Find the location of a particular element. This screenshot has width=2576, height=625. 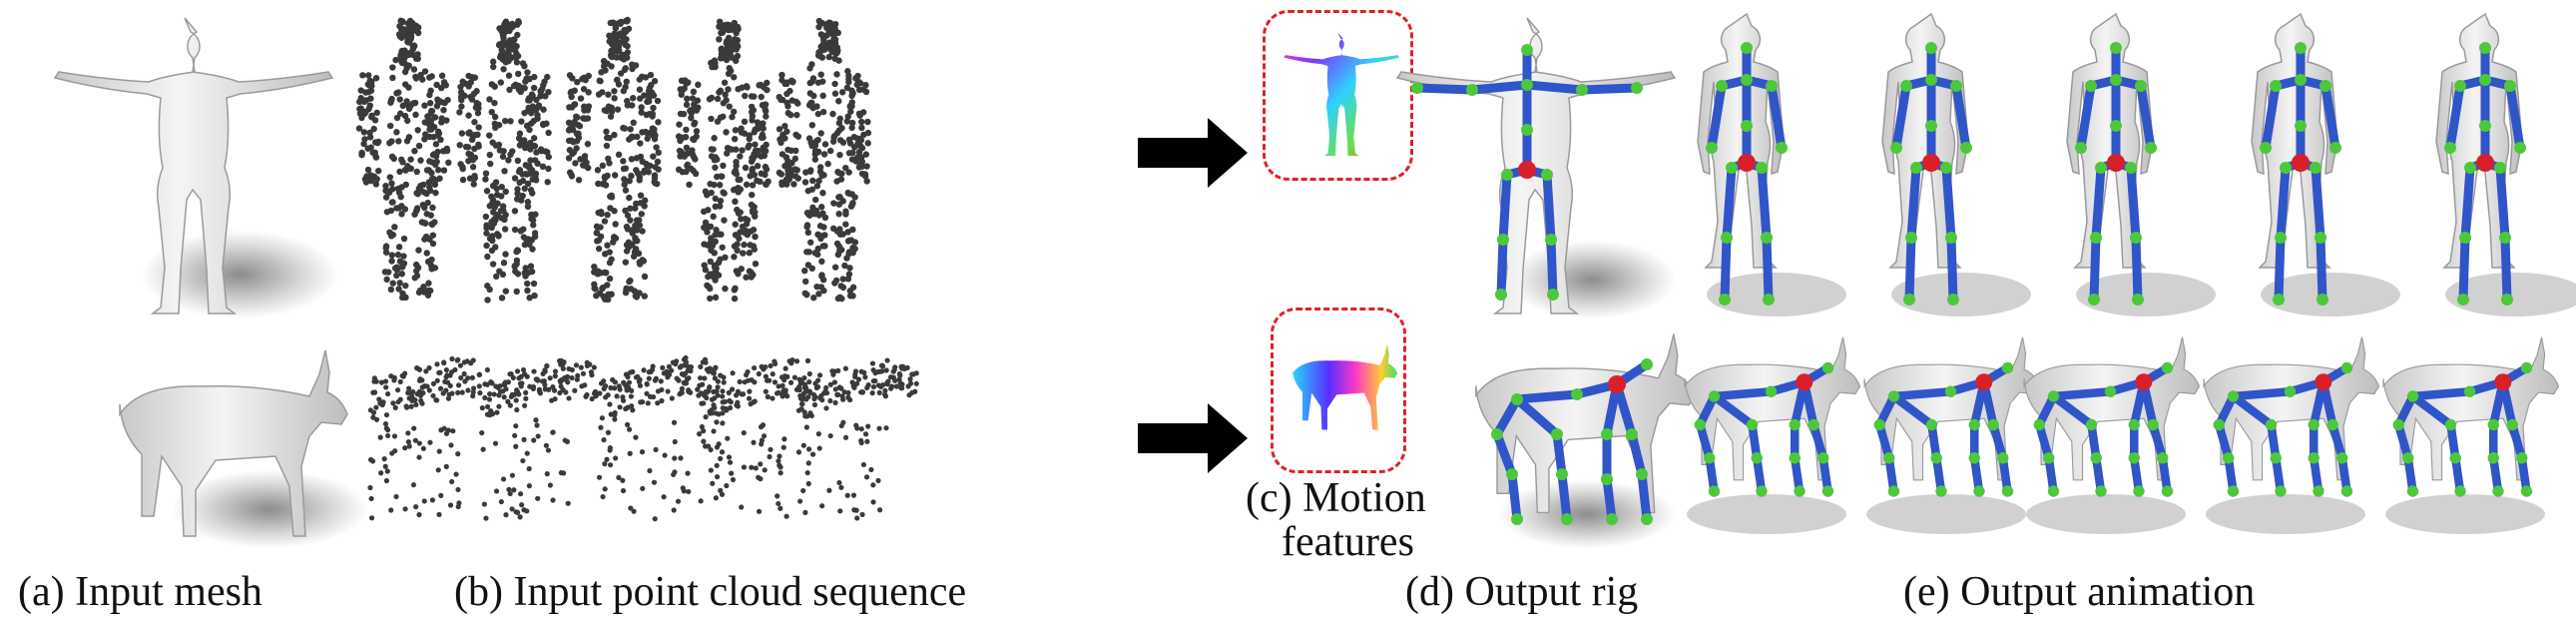

root-joint is located at coordinates (2144, 382).